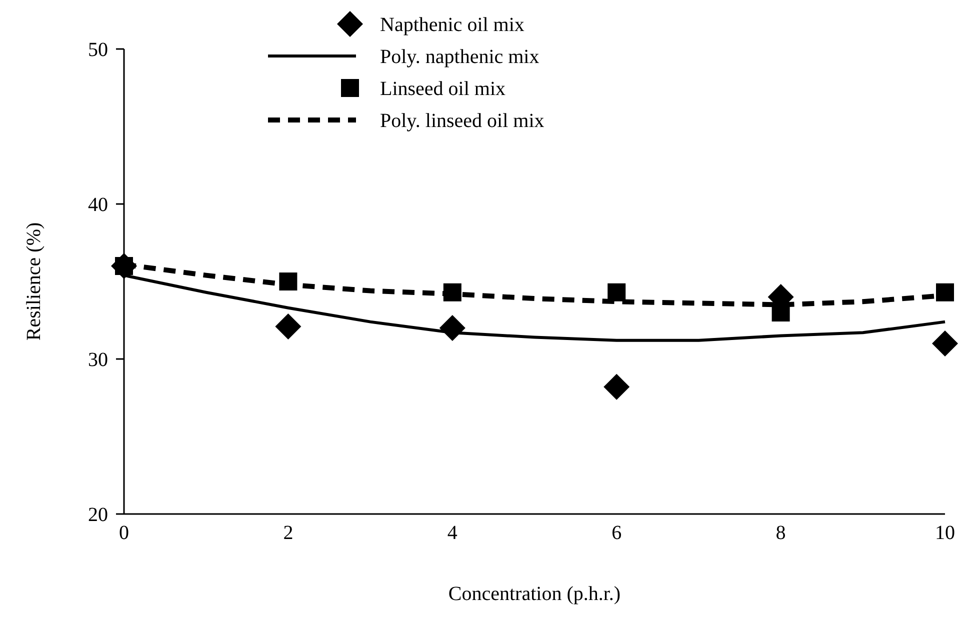 This screenshot has width=962, height=617. Describe the element at coordinates (460, 57) in the screenshot. I see `legend-label: Poly. napthenic mix` at that location.